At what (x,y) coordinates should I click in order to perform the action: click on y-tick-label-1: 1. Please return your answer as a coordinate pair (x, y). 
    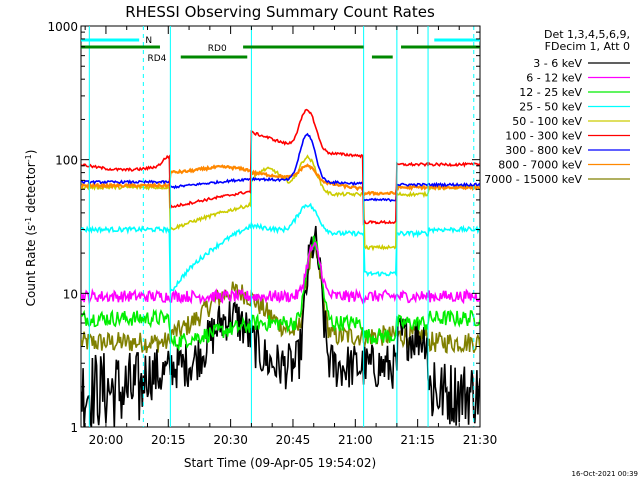
    Looking at the image, I should click on (74, 428).